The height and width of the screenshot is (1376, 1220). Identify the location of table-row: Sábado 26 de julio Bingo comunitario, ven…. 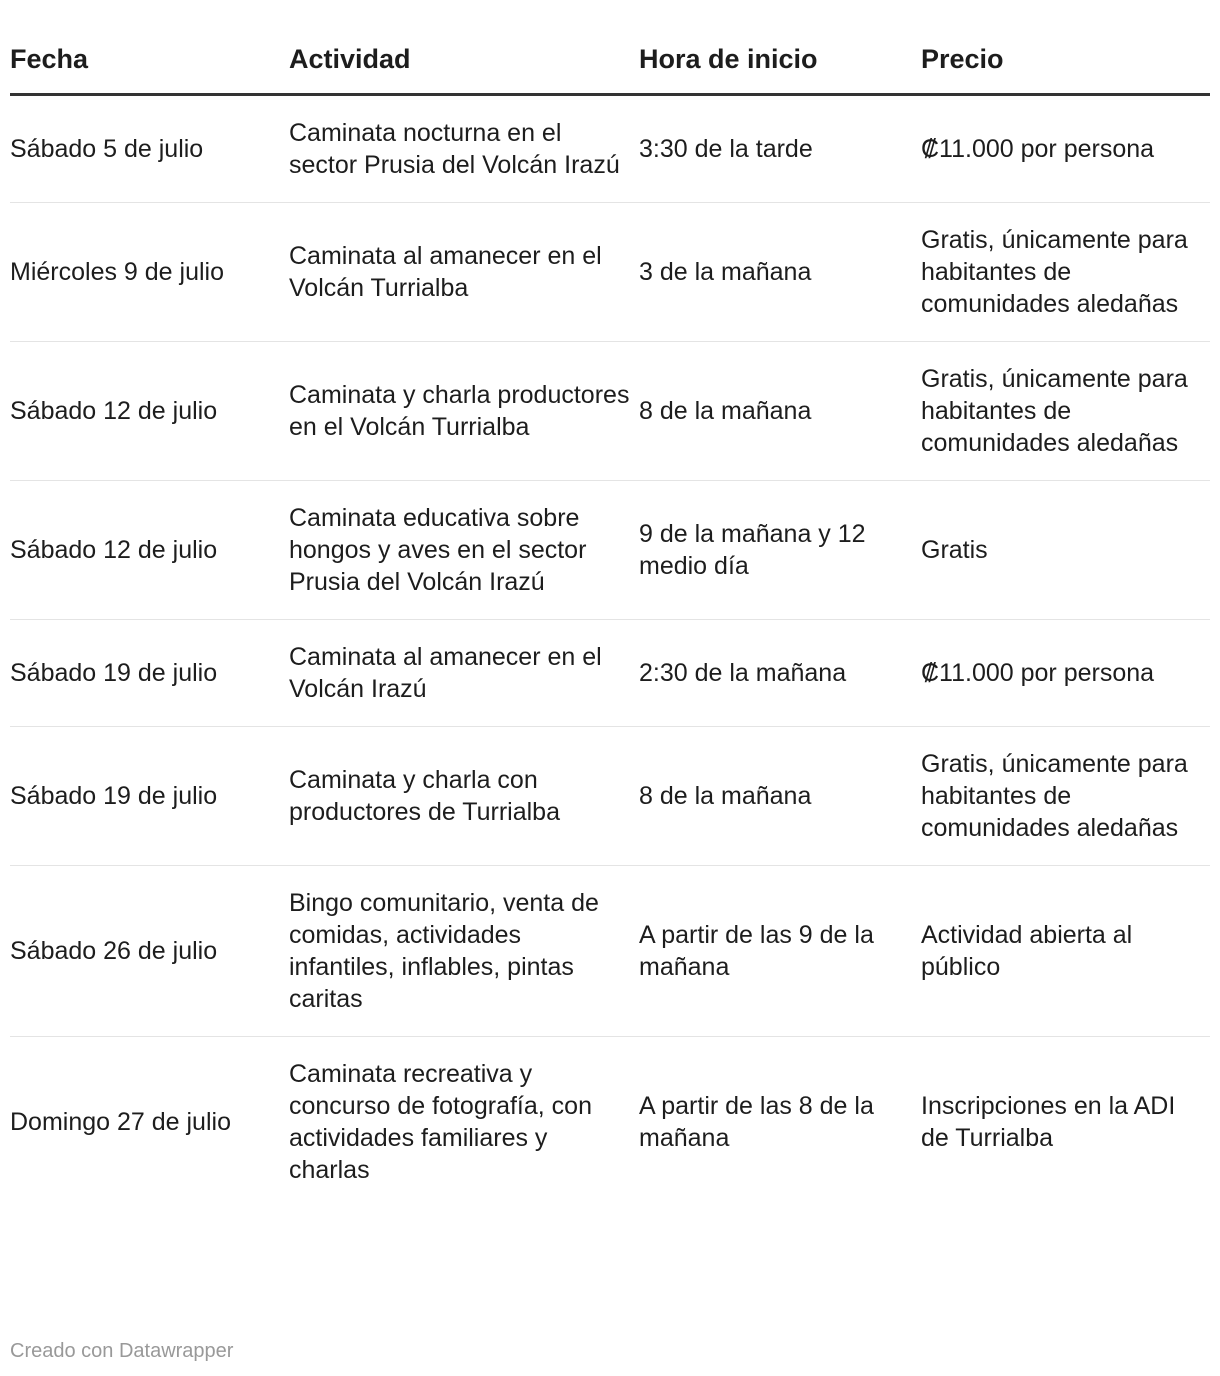
(610, 951).